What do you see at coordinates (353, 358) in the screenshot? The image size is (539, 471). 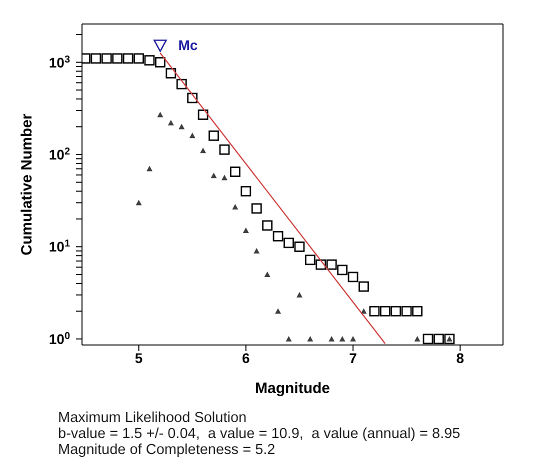 I see `x-tick-label: 7` at bounding box center [353, 358].